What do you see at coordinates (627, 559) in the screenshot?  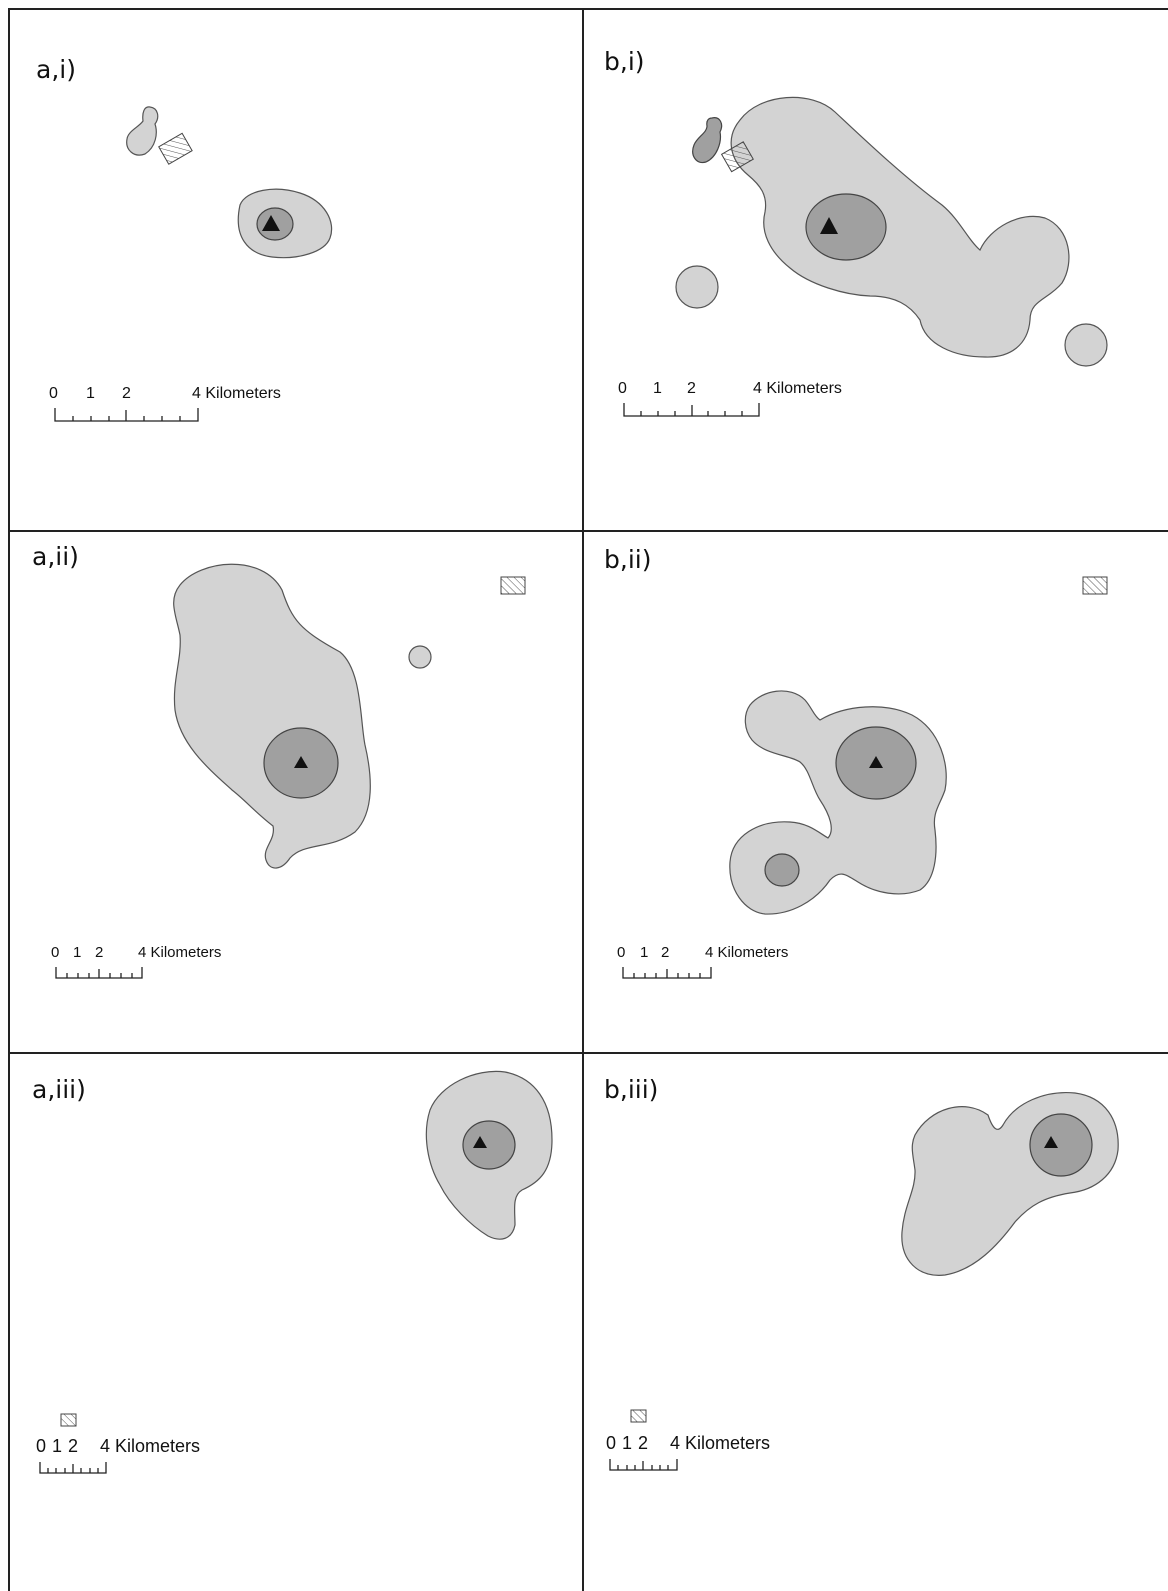 I see `panel-label: b,ii)` at bounding box center [627, 559].